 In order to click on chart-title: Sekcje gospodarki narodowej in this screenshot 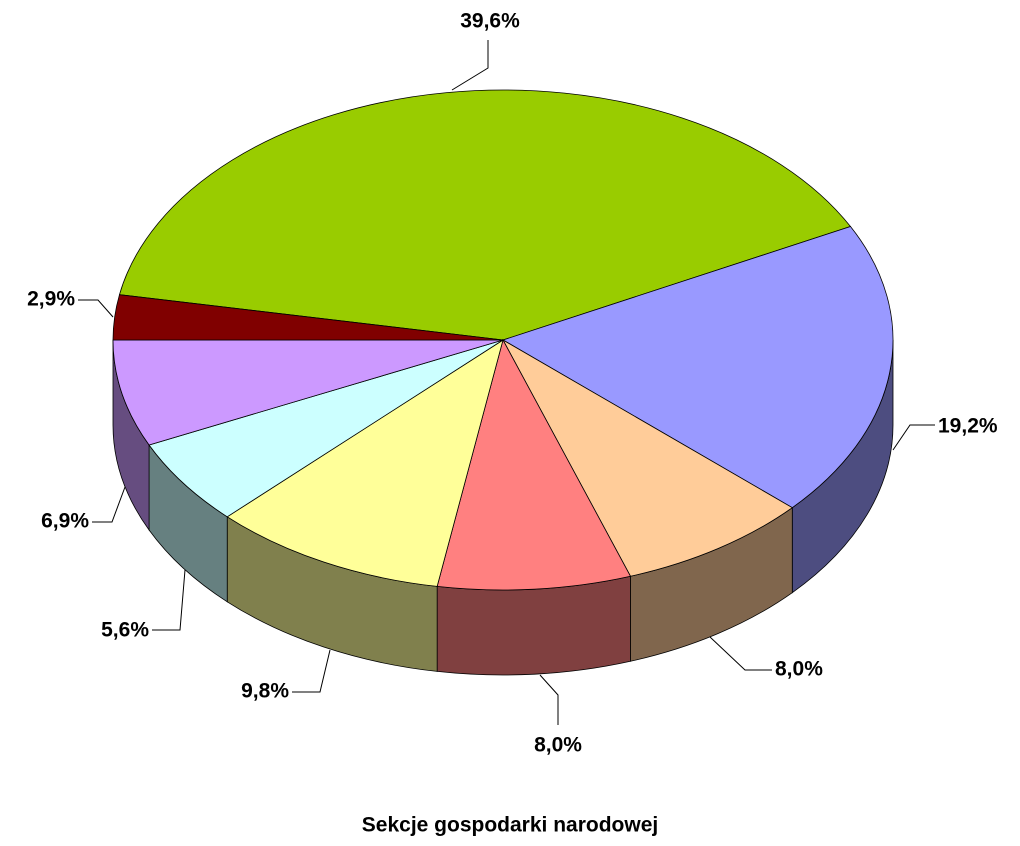, I will do `click(510, 825)`.